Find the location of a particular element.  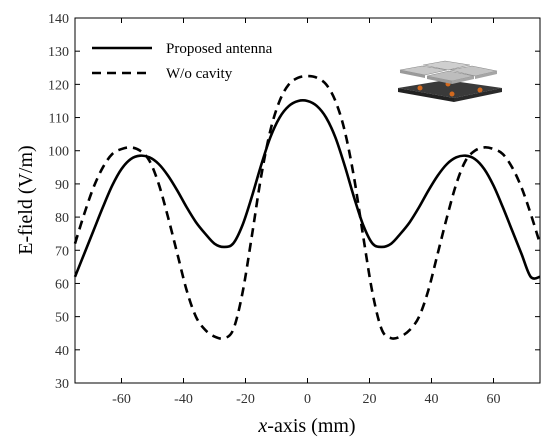

y-tick-label: 100 is located at coordinates (58, 152).